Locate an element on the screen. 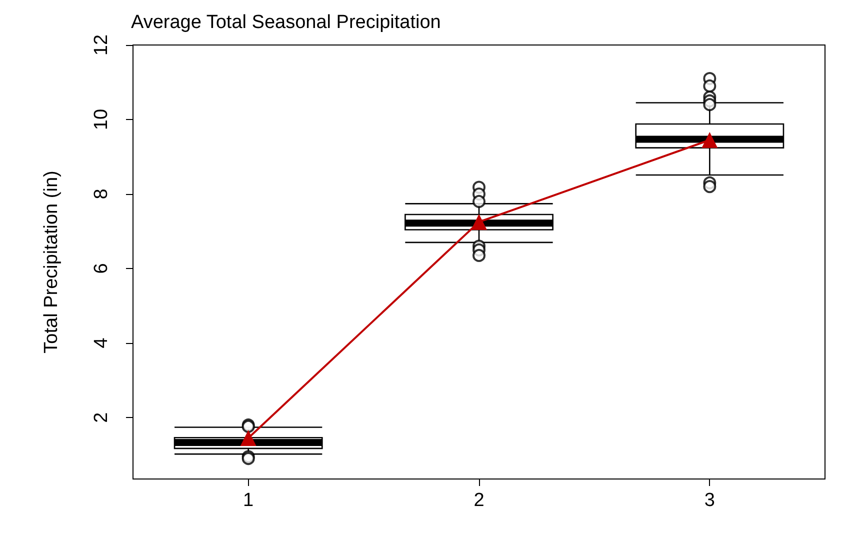 The height and width of the screenshot is (549, 843). x-tick-label: 2 is located at coordinates (479, 500).